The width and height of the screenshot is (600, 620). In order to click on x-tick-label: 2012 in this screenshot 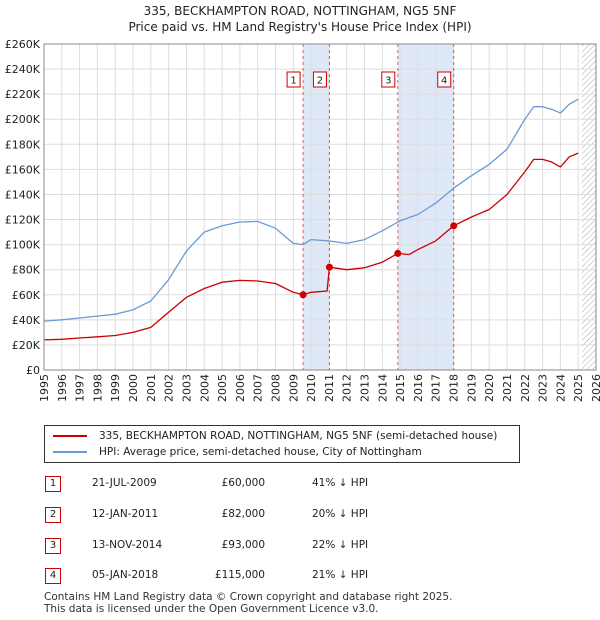, I will do `click(347, 388)`.